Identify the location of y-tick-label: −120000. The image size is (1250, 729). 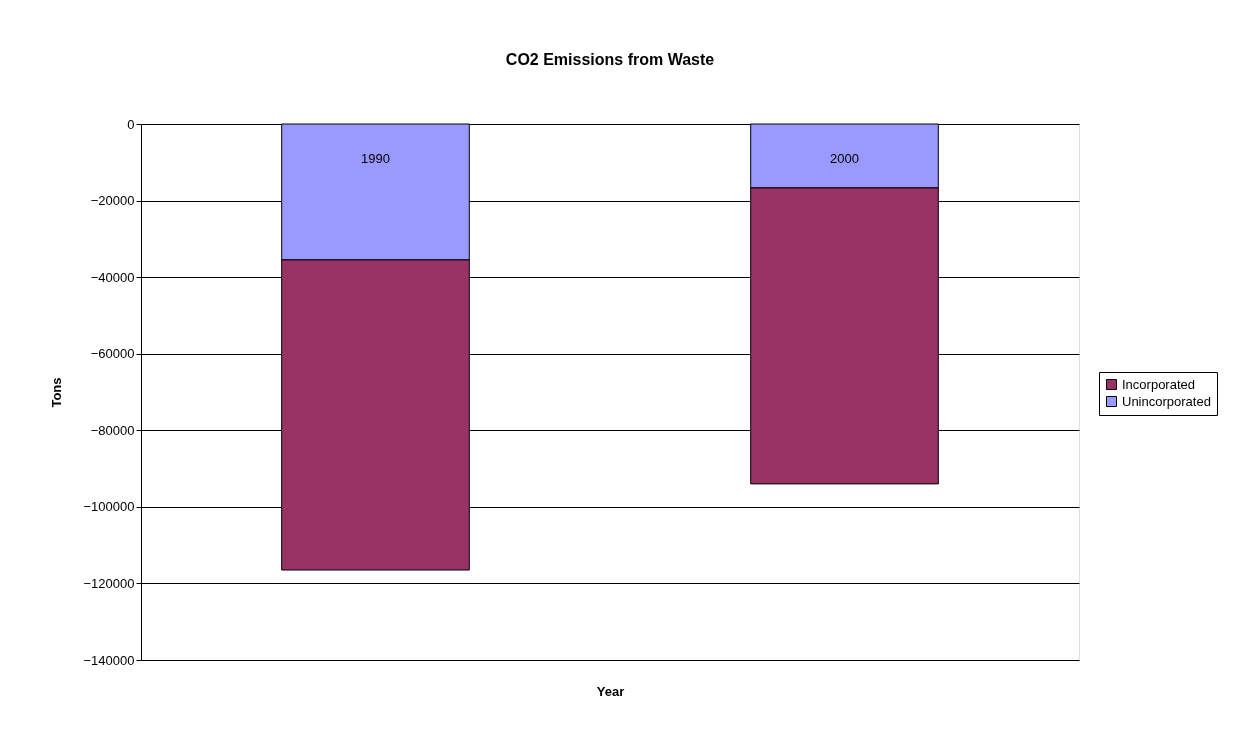
(109, 583).